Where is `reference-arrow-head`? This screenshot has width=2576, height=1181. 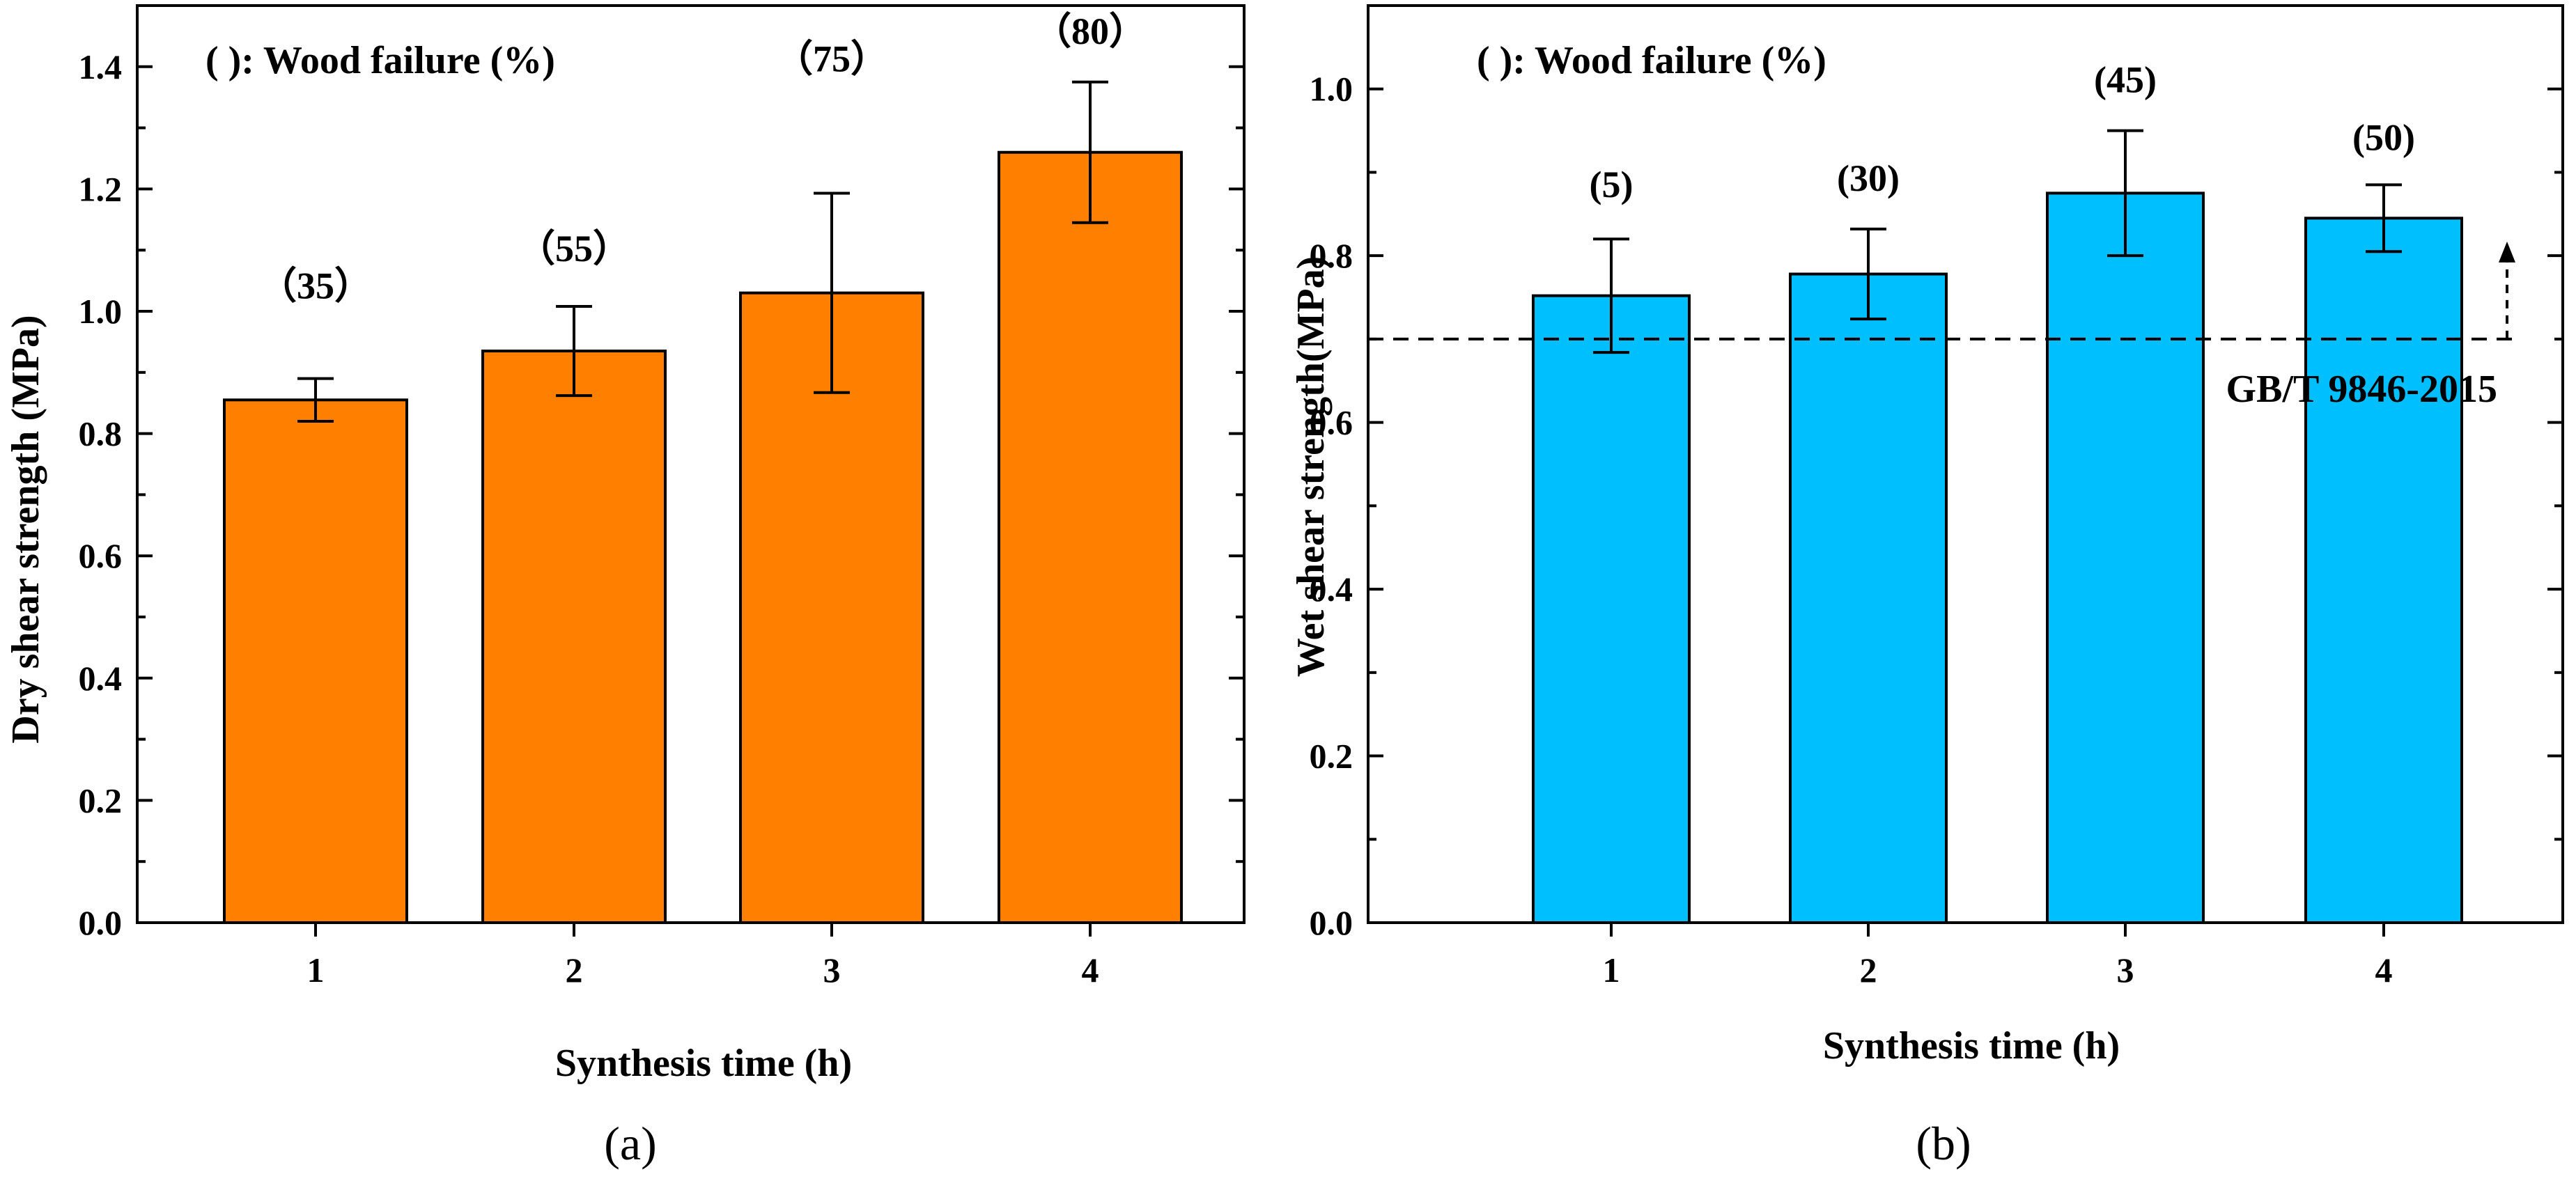
reference-arrow-head is located at coordinates (2507, 252).